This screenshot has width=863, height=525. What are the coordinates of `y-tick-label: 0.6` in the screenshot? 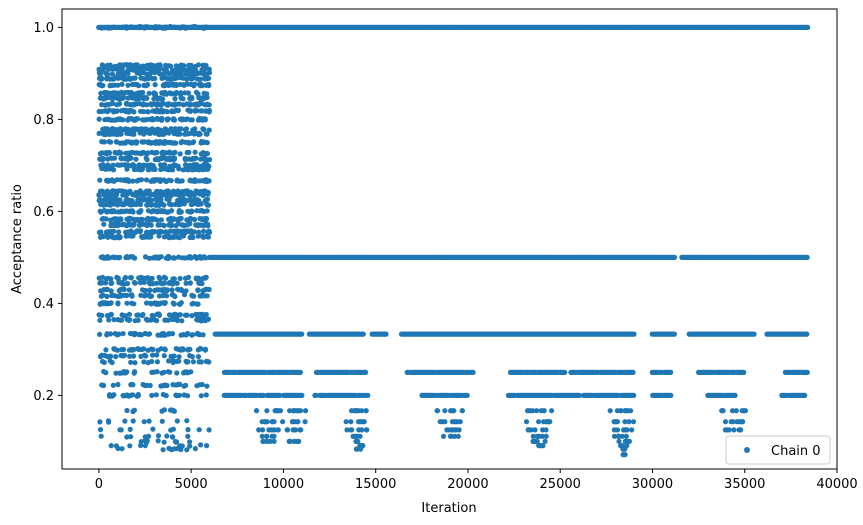 It's located at (43, 212).